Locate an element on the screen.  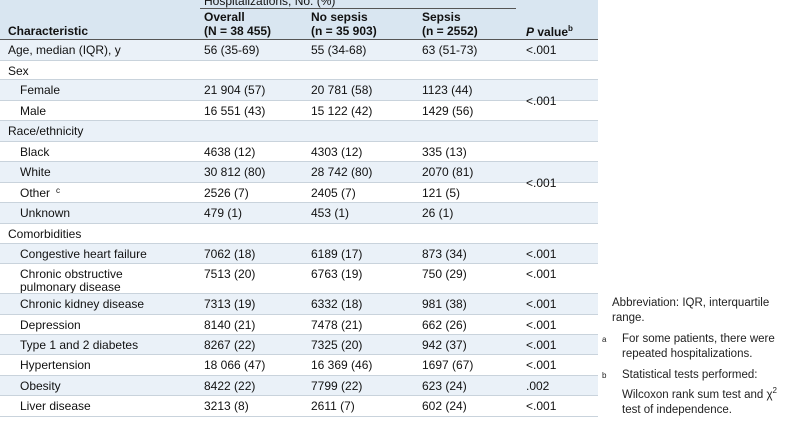
table-row: Obesity 8422 (22) 7799 (22) 623 (24) .002 is located at coordinates (299, 386).